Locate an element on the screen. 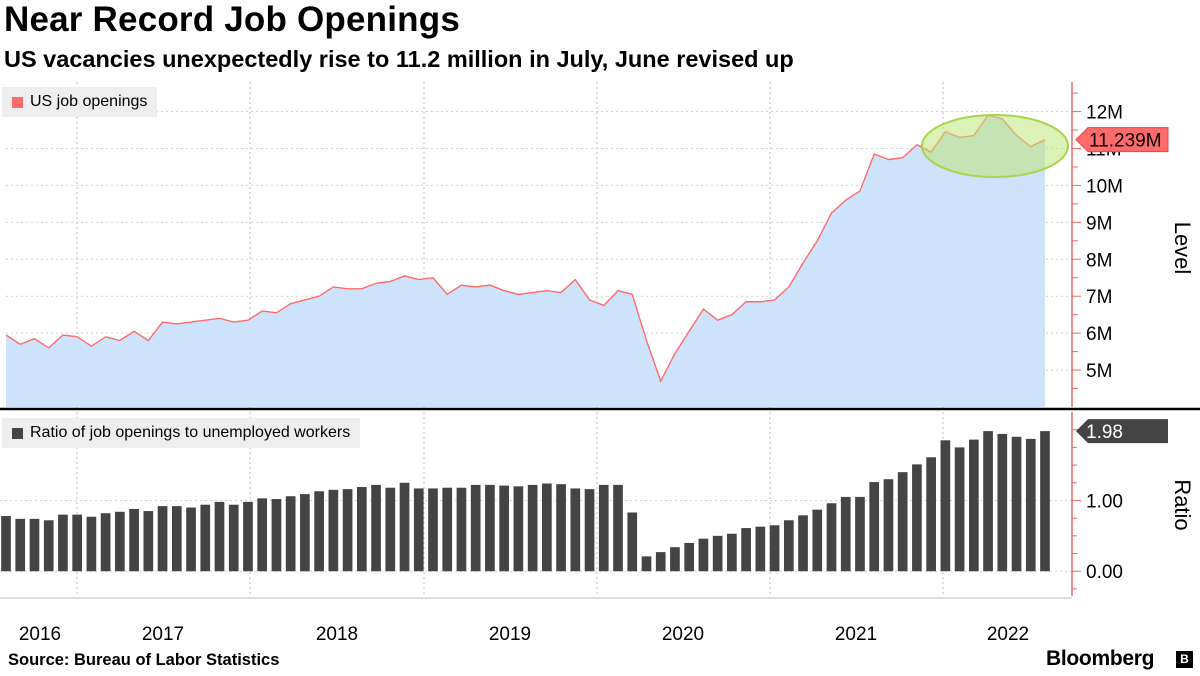 The height and width of the screenshot is (676, 1200). last-value-label: 1.98 is located at coordinates (1104, 432).